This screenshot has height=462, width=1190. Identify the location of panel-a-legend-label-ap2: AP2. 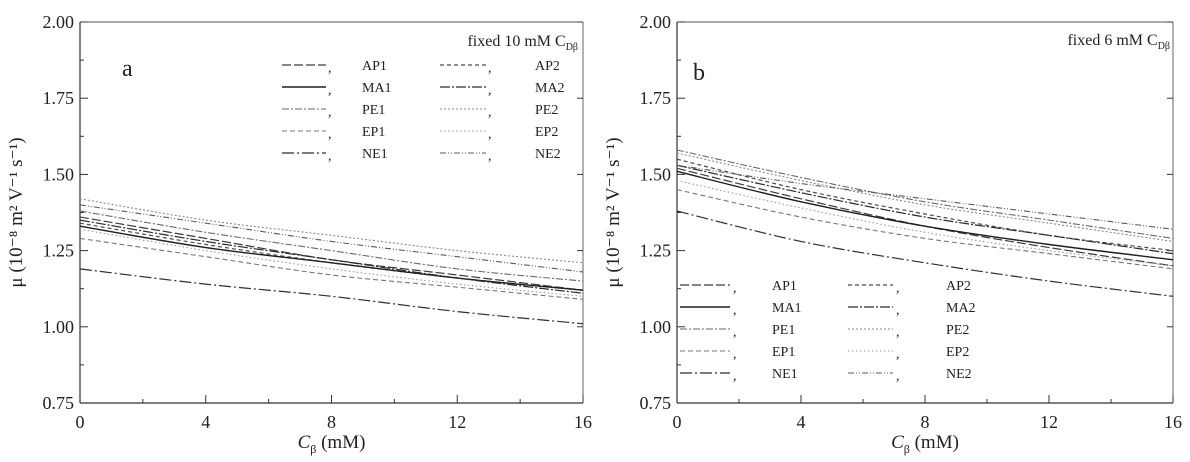
(547, 66).